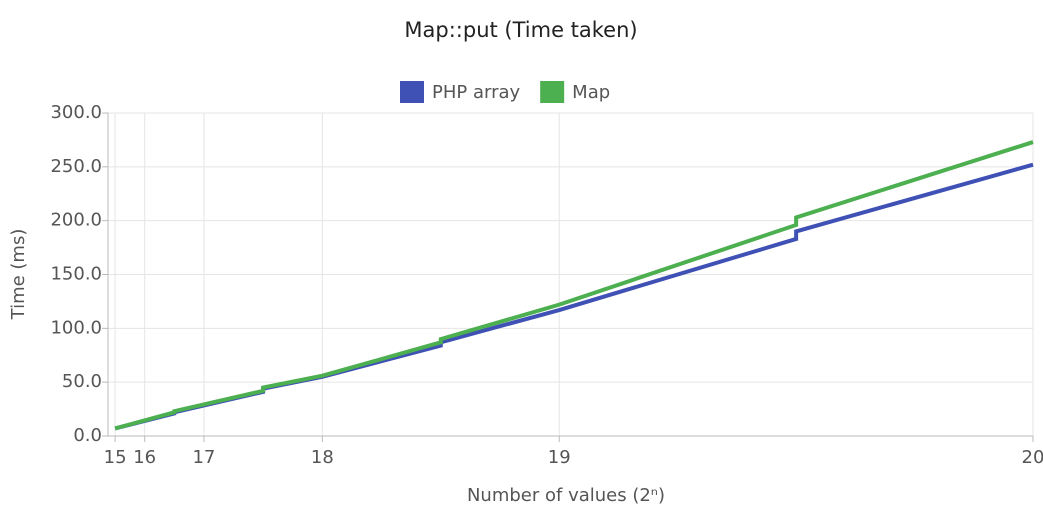  I want to click on x-tick-label: 15, so click(115, 457).